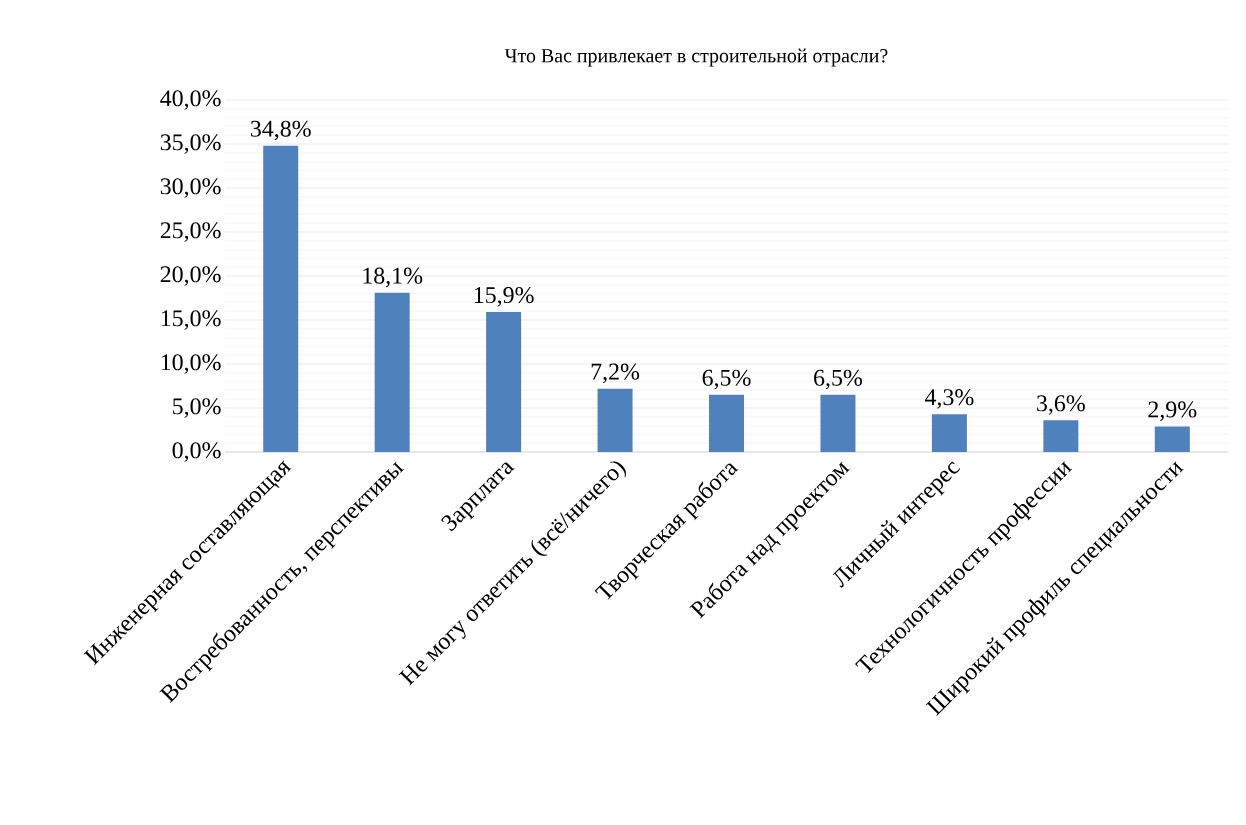 The height and width of the screenshot is (825, 1246). What do you see at coordinates (190, 232) in the screenshot?
I see `y-tick-label: 25,0%` at bounding box center [190, 232].